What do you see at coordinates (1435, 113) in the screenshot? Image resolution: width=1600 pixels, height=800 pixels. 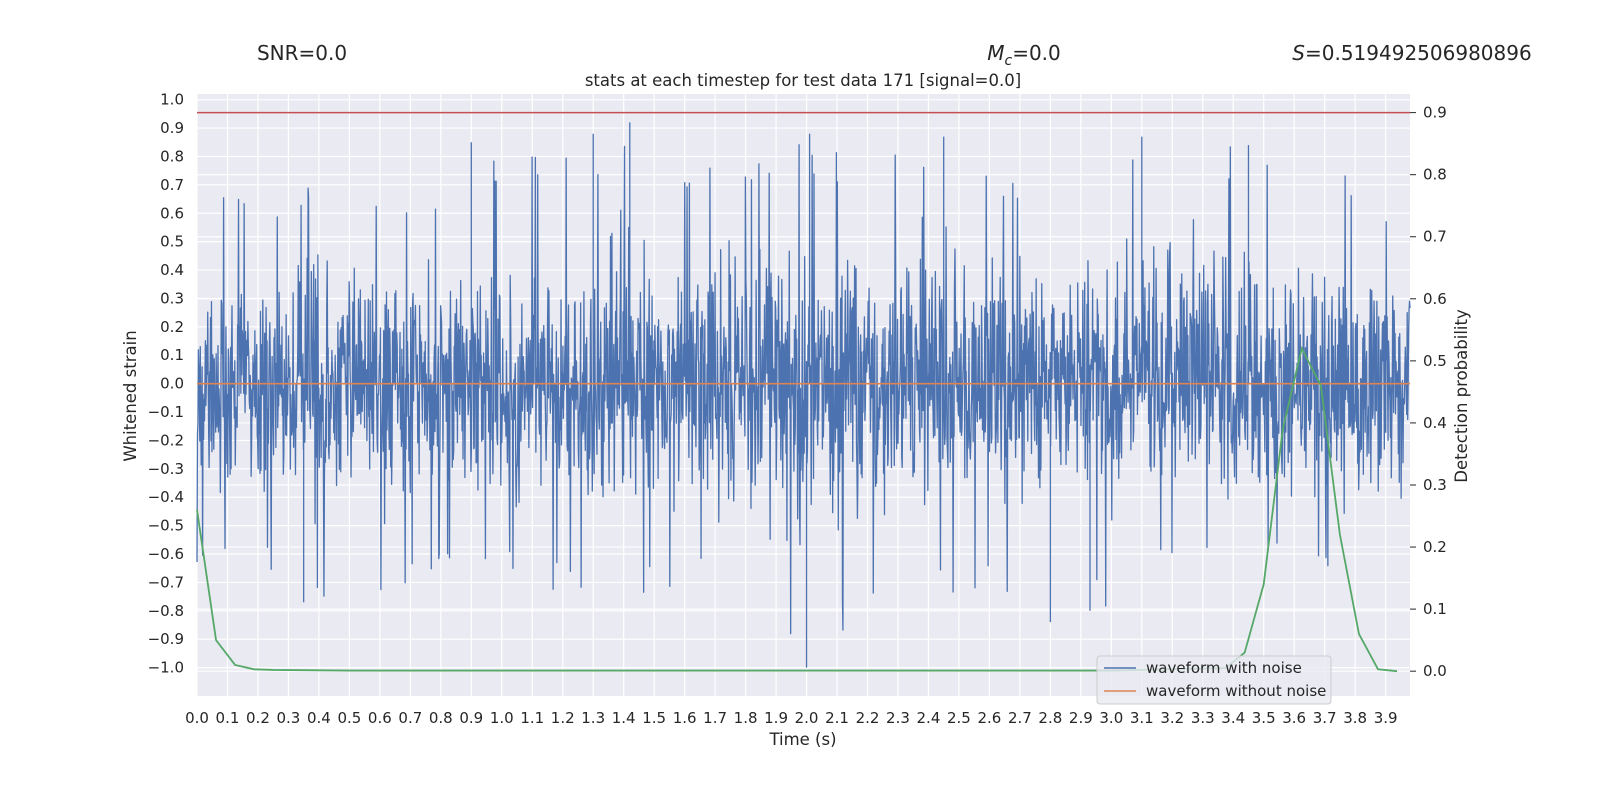 I see `y-right-tick-label: 0.9` at bounding box center [1435, 113].